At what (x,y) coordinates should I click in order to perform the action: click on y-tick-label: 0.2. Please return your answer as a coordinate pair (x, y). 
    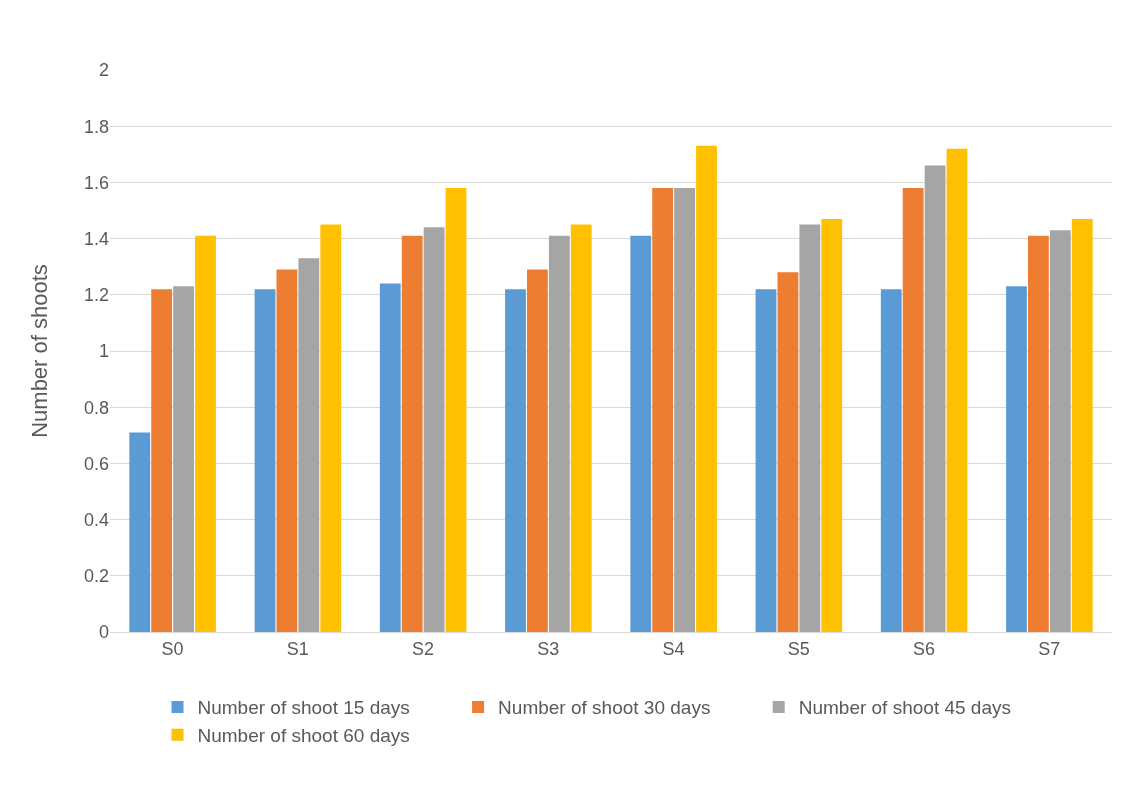
    Looking at the image, I should click on (96, 576).